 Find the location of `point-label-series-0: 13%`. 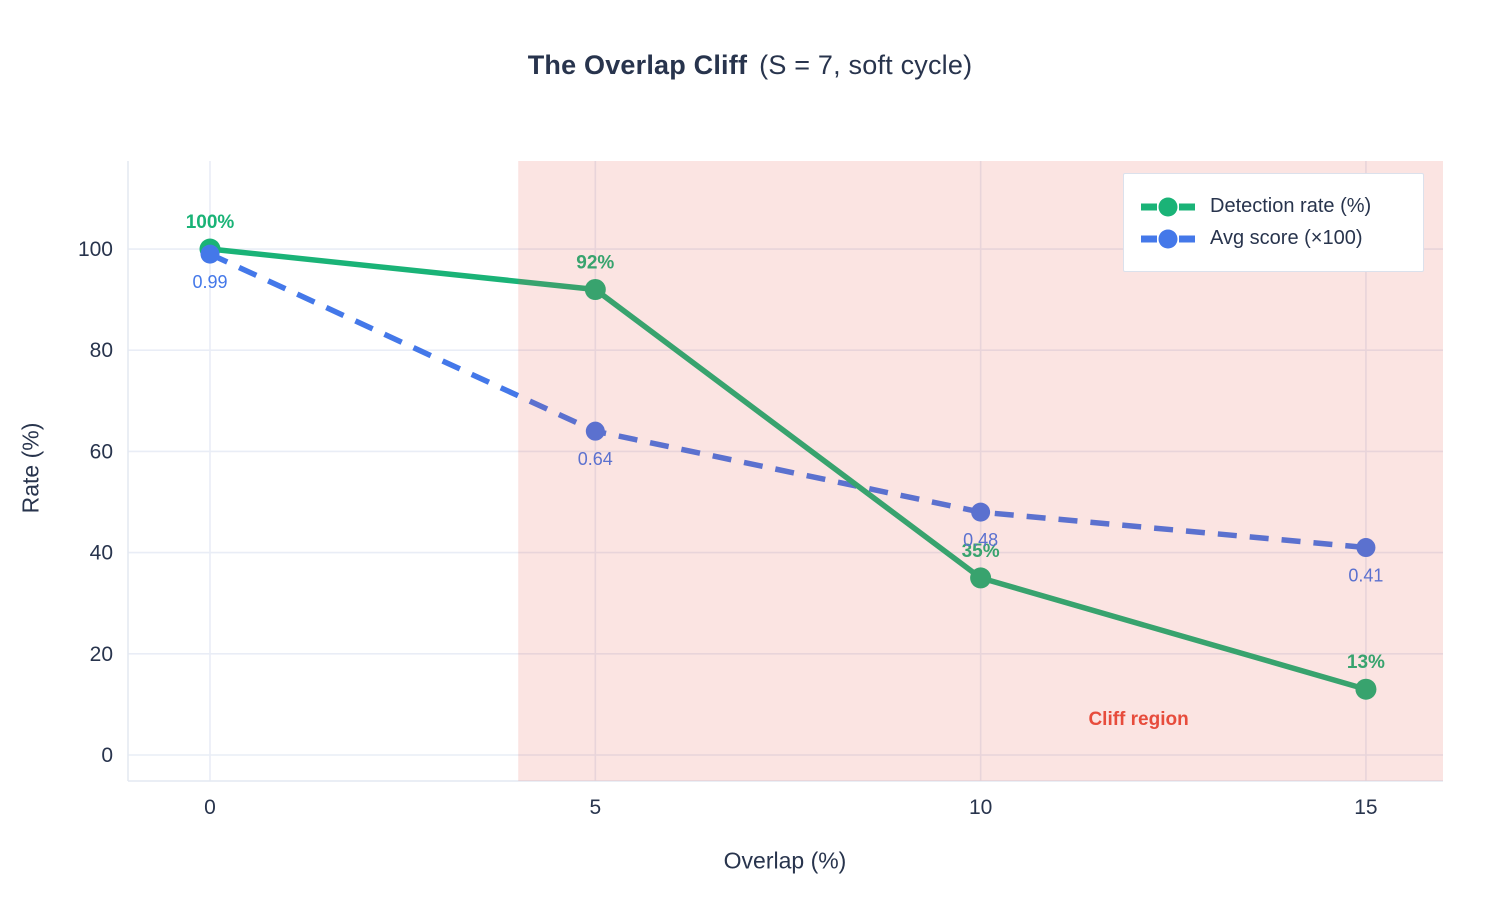

point-label-series-0: 13% is located at coordinates (1366, 662).